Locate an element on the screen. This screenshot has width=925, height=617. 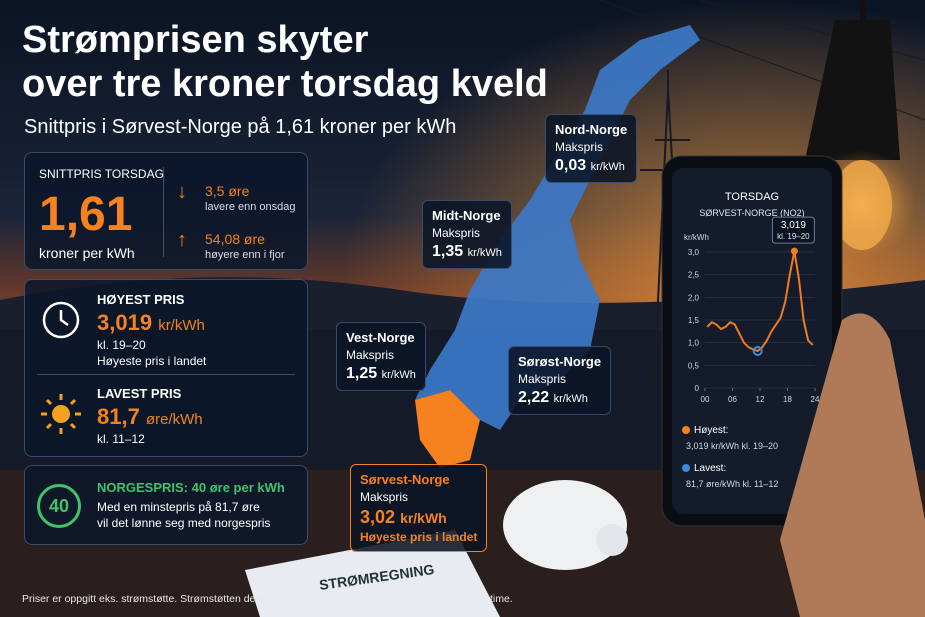
region-name: Nord-Norge is located at coordinates (591, 129).